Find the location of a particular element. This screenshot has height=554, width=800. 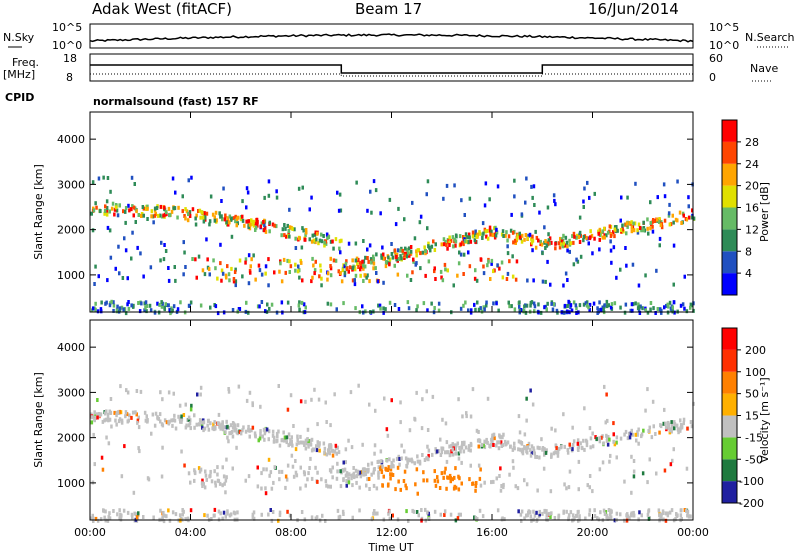

freq-frame is located at coordinates (391, 67).